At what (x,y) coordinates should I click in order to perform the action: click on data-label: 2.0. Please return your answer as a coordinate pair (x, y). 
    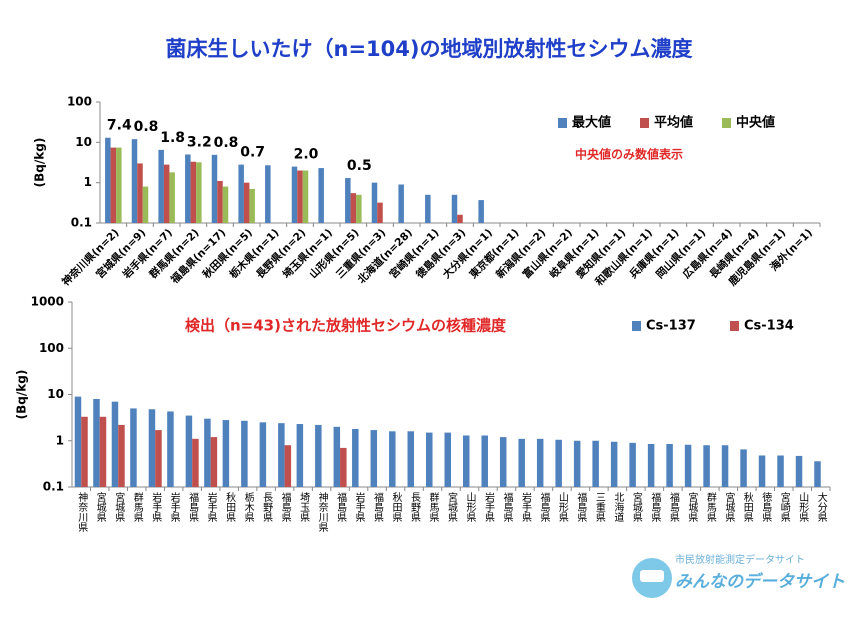
    Looking at the image, I should click on (306, 155).